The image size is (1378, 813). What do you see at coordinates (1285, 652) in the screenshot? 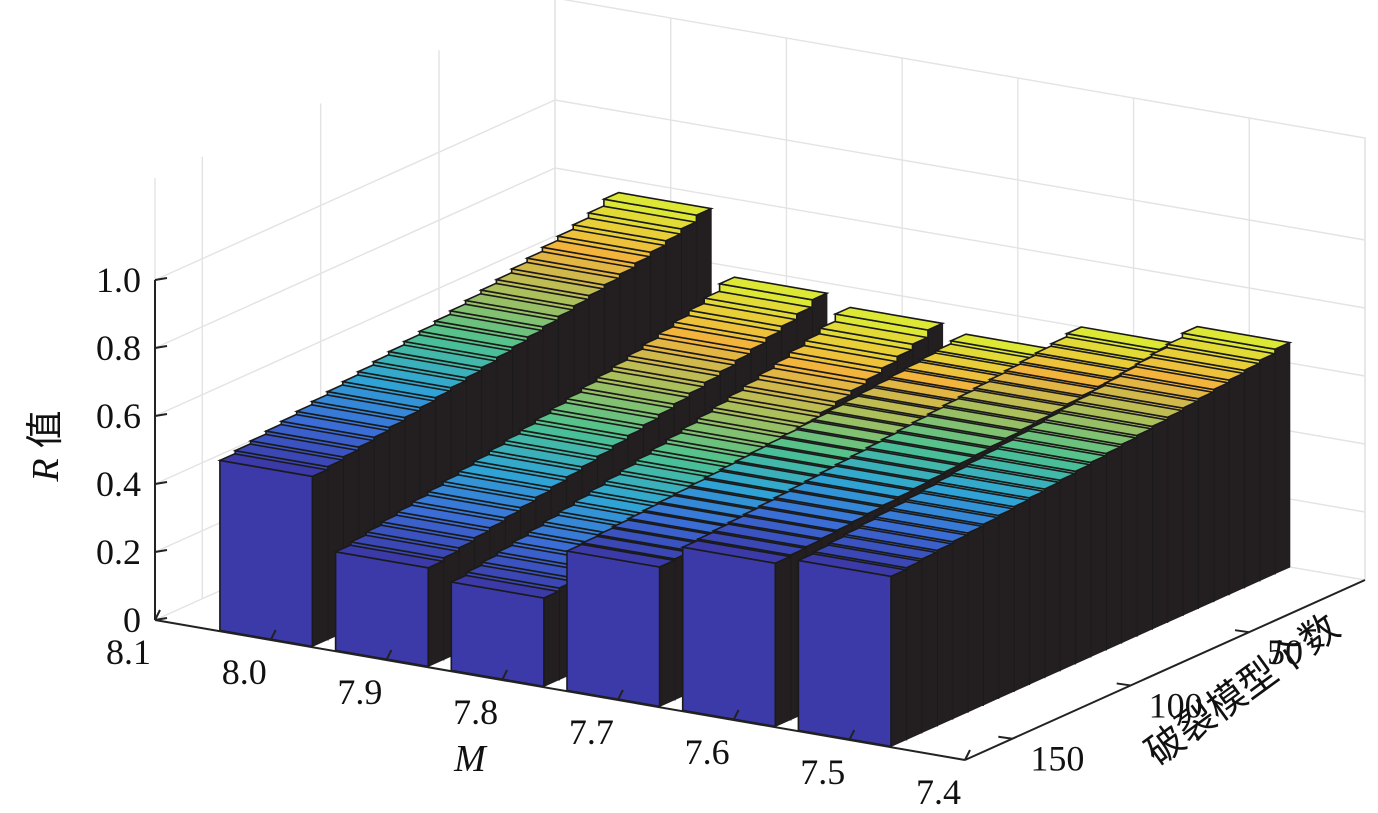
I see `z-tick-label: 50` at bounding box center [1285, 652].